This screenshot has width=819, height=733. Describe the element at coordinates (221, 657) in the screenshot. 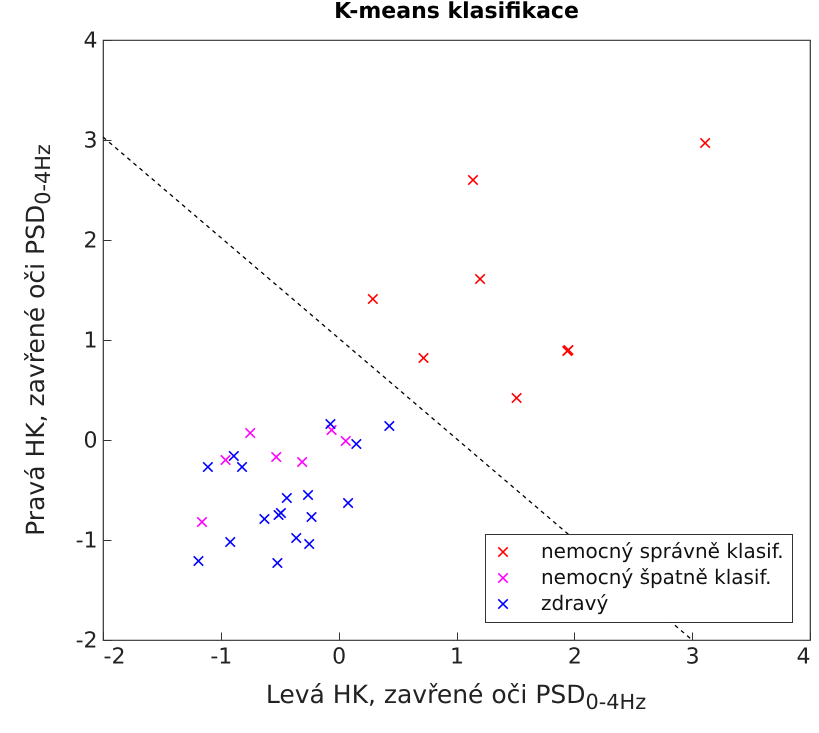

I see `x-tick-label: -1` at that location.